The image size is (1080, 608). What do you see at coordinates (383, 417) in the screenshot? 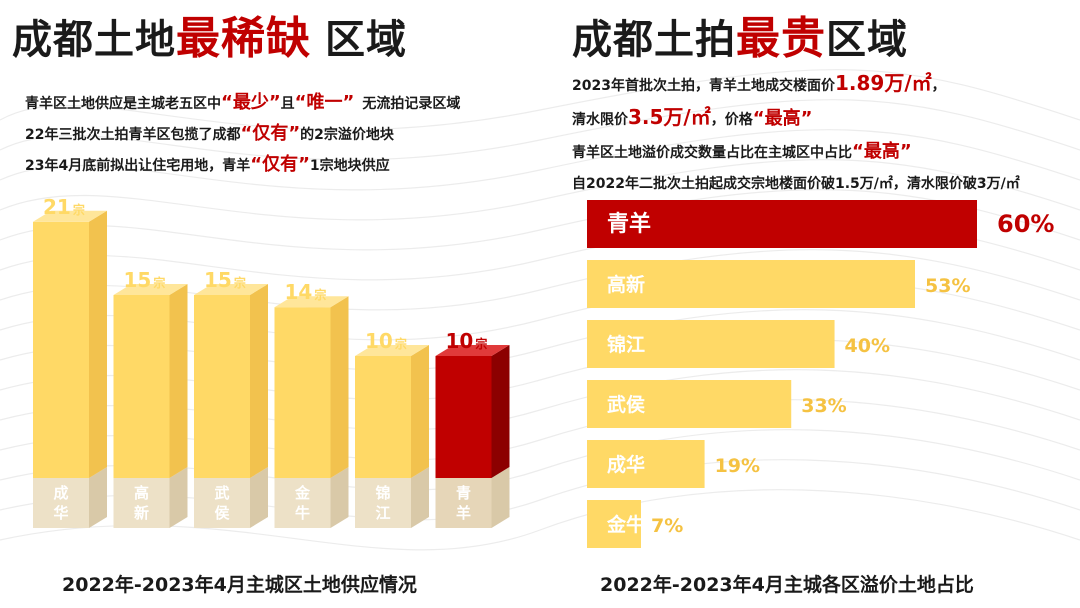
I see `bar-锦江` at bounding box center [383, 417].